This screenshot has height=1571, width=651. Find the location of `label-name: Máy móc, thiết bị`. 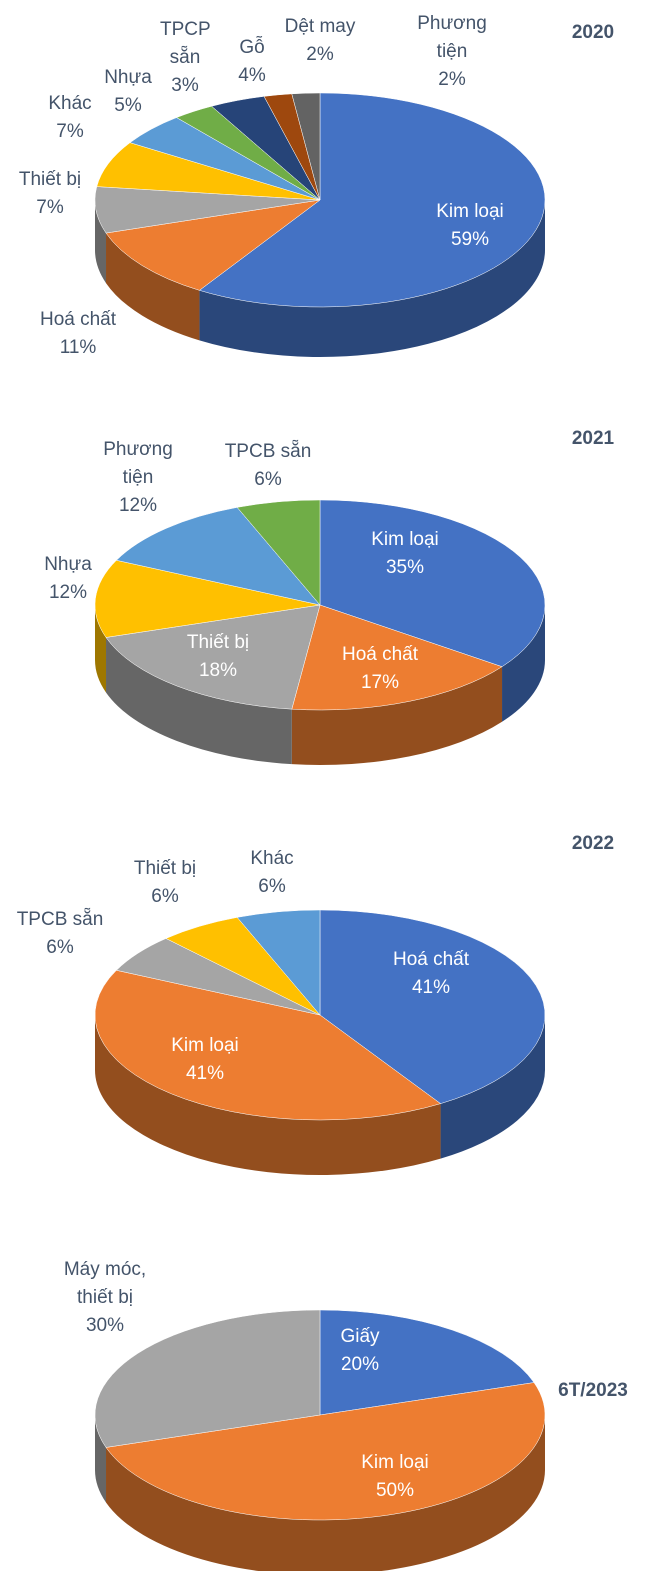

label-name: Máy móc, thiết bị is located at coordinates (105, 1283).